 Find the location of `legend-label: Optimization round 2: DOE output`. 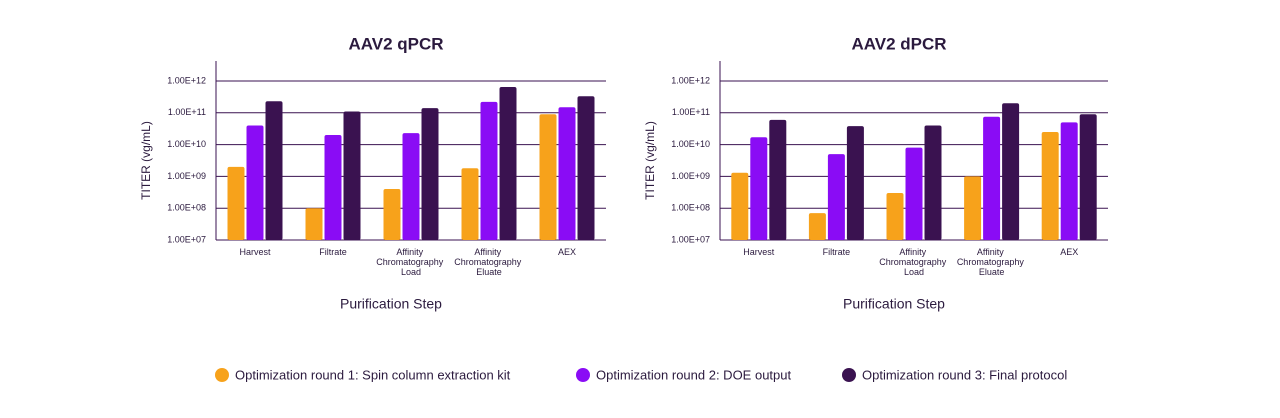

legend-label: Optimization round 2: DOE output is located at coordinates (693, 374).